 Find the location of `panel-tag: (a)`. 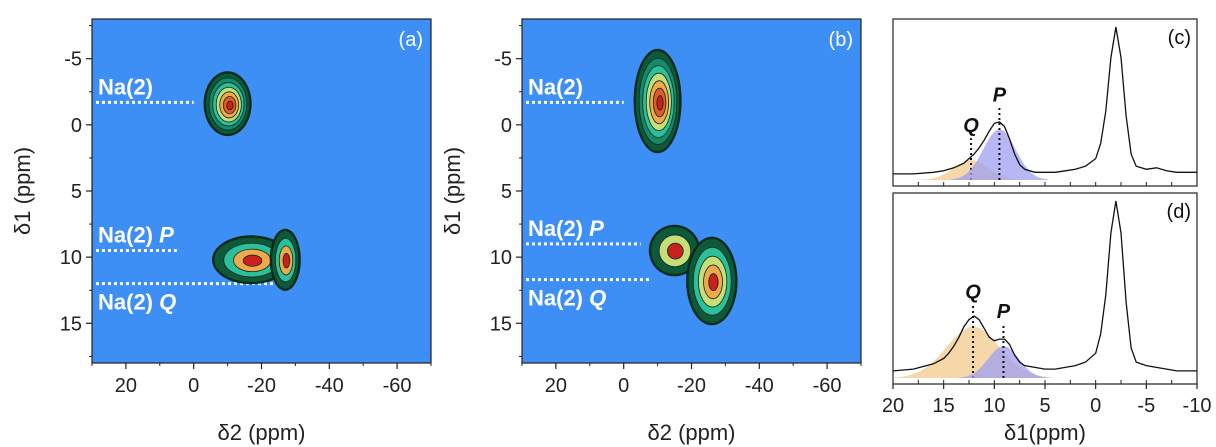

panel-tag: (a) is located at coordinates (411, 40).